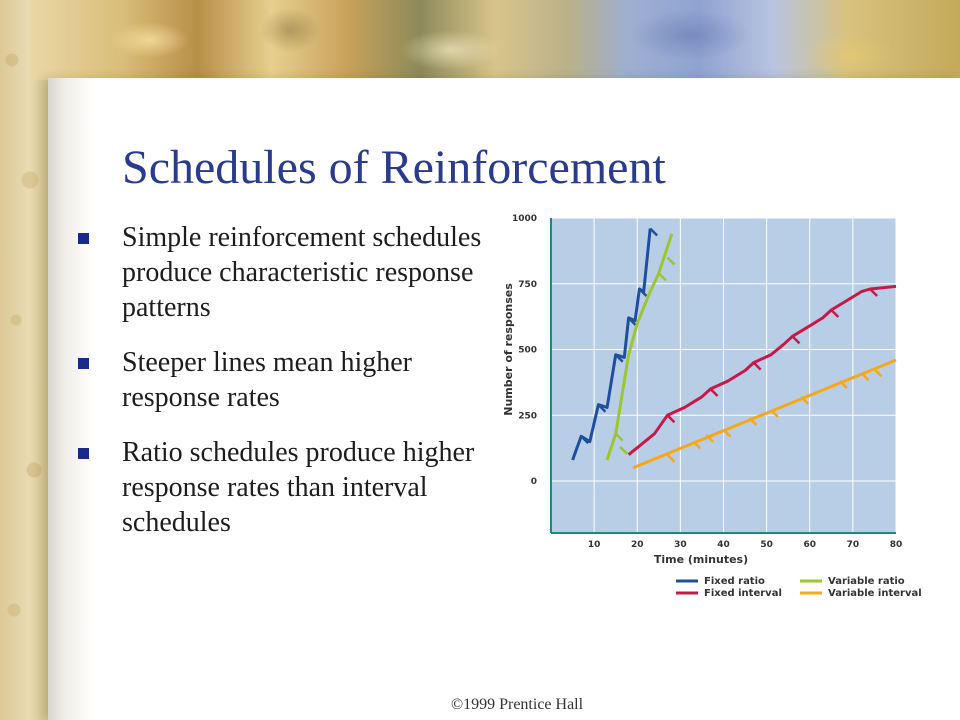  What do you see at coordinates (24, 360) in the screenshot?
I see `parchment-strip` at bounding box center [24, 360].